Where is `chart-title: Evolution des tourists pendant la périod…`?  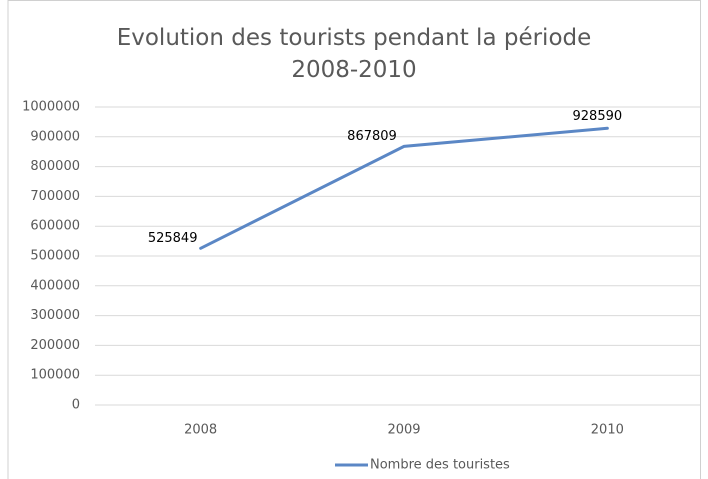
chart-title: Evolution des tourists pendant la périod… is located at coordinates (354, 54).